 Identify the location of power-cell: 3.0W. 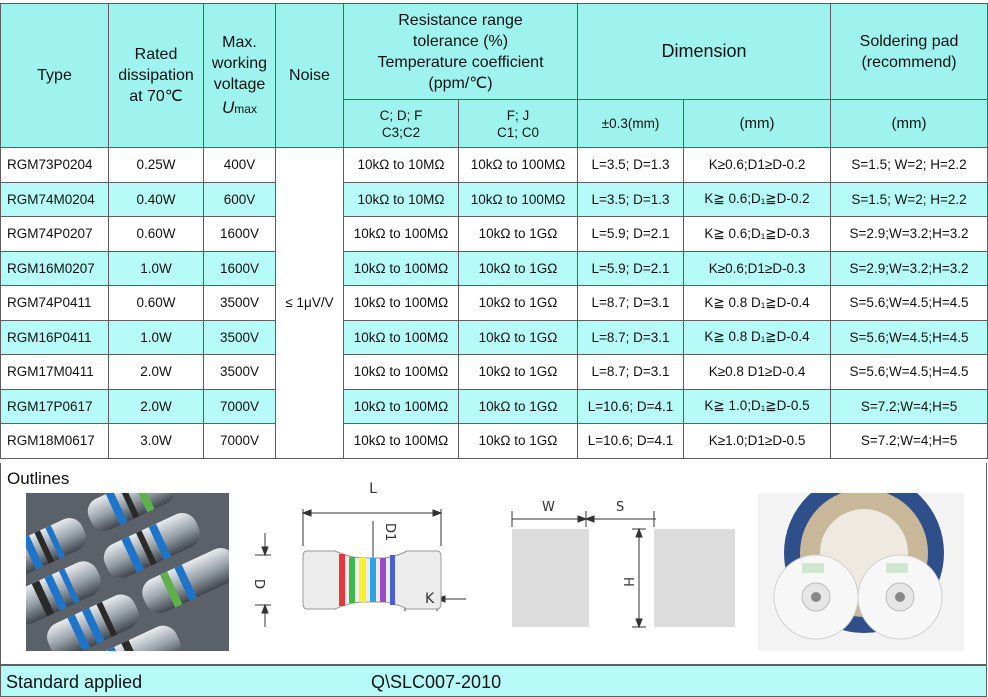
(156, 441).